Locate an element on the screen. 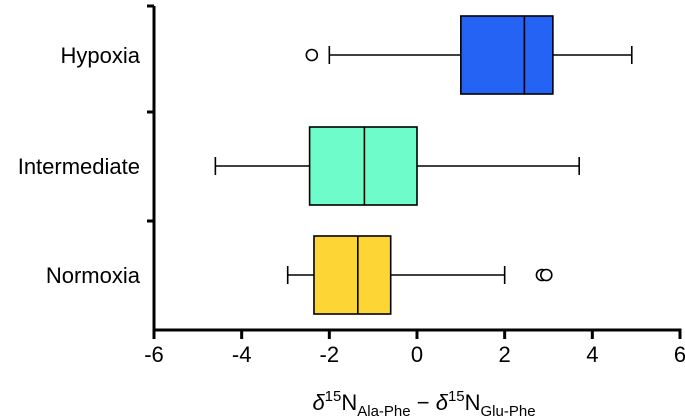 This screenshot has width=685, height=419. x-tick-label: -4 is located at coordinates (242, 354).